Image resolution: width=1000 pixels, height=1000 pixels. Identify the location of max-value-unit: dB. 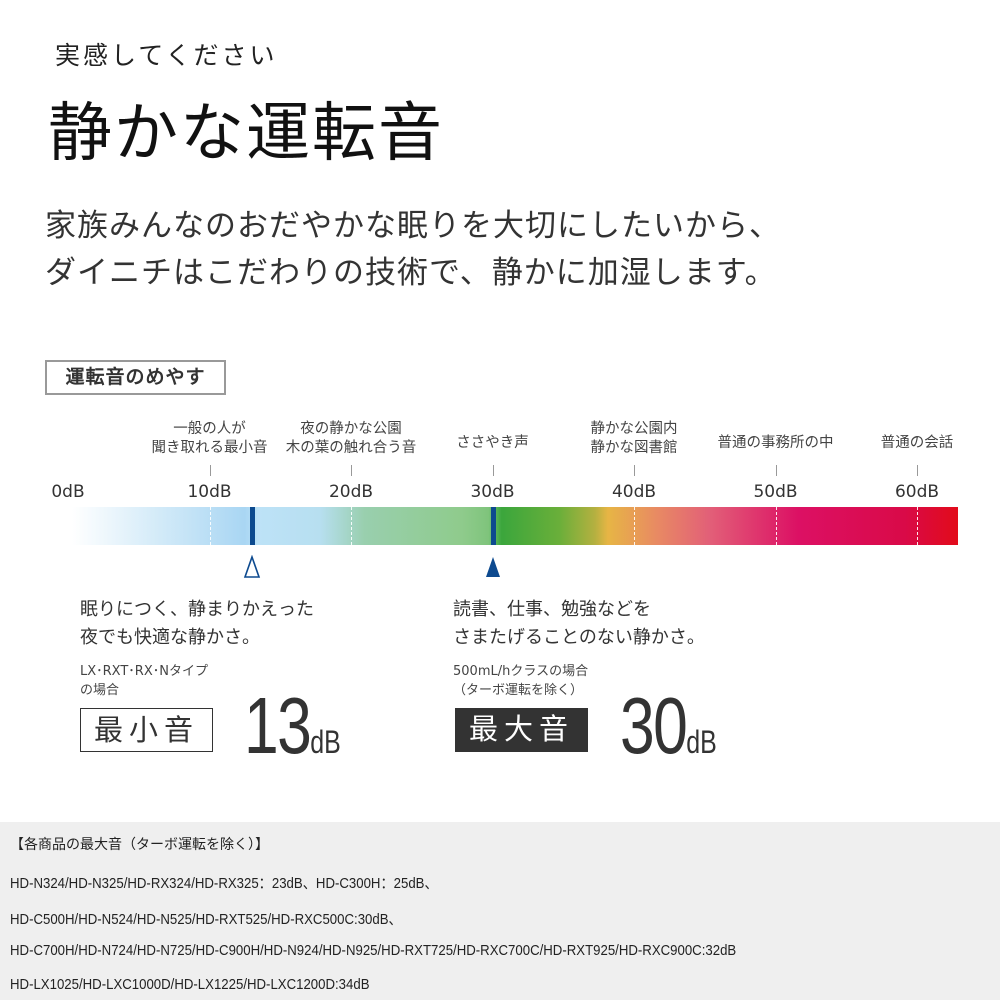
(701, 742).